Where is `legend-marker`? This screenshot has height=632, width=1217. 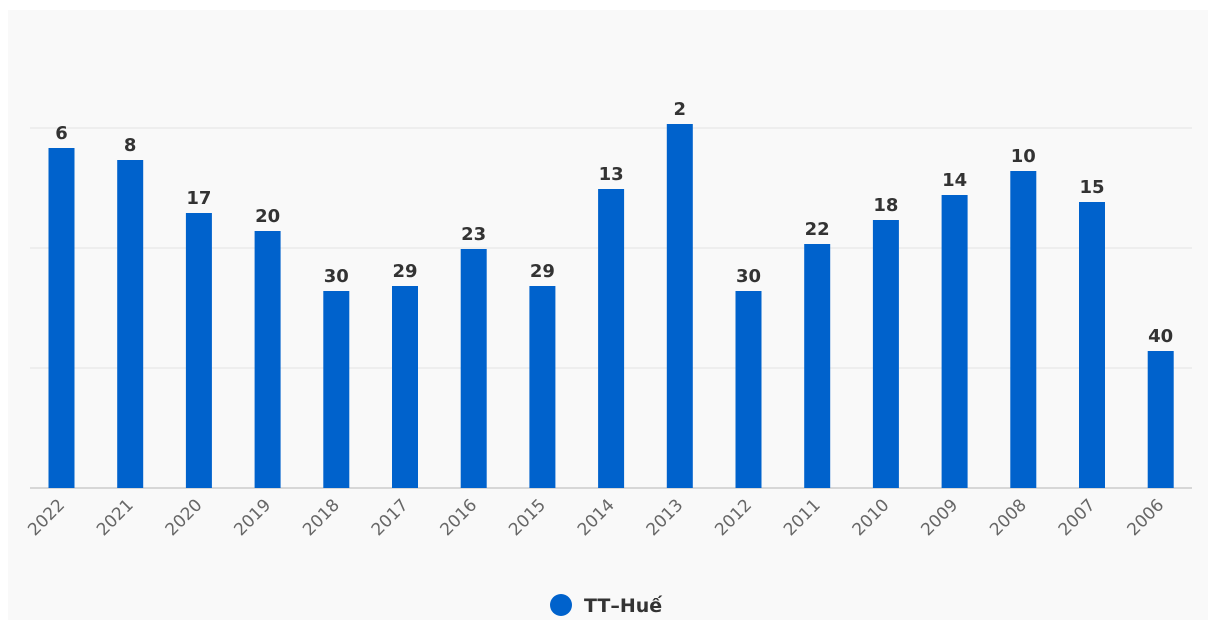 legend-marker is located at coordinates (561, 605).